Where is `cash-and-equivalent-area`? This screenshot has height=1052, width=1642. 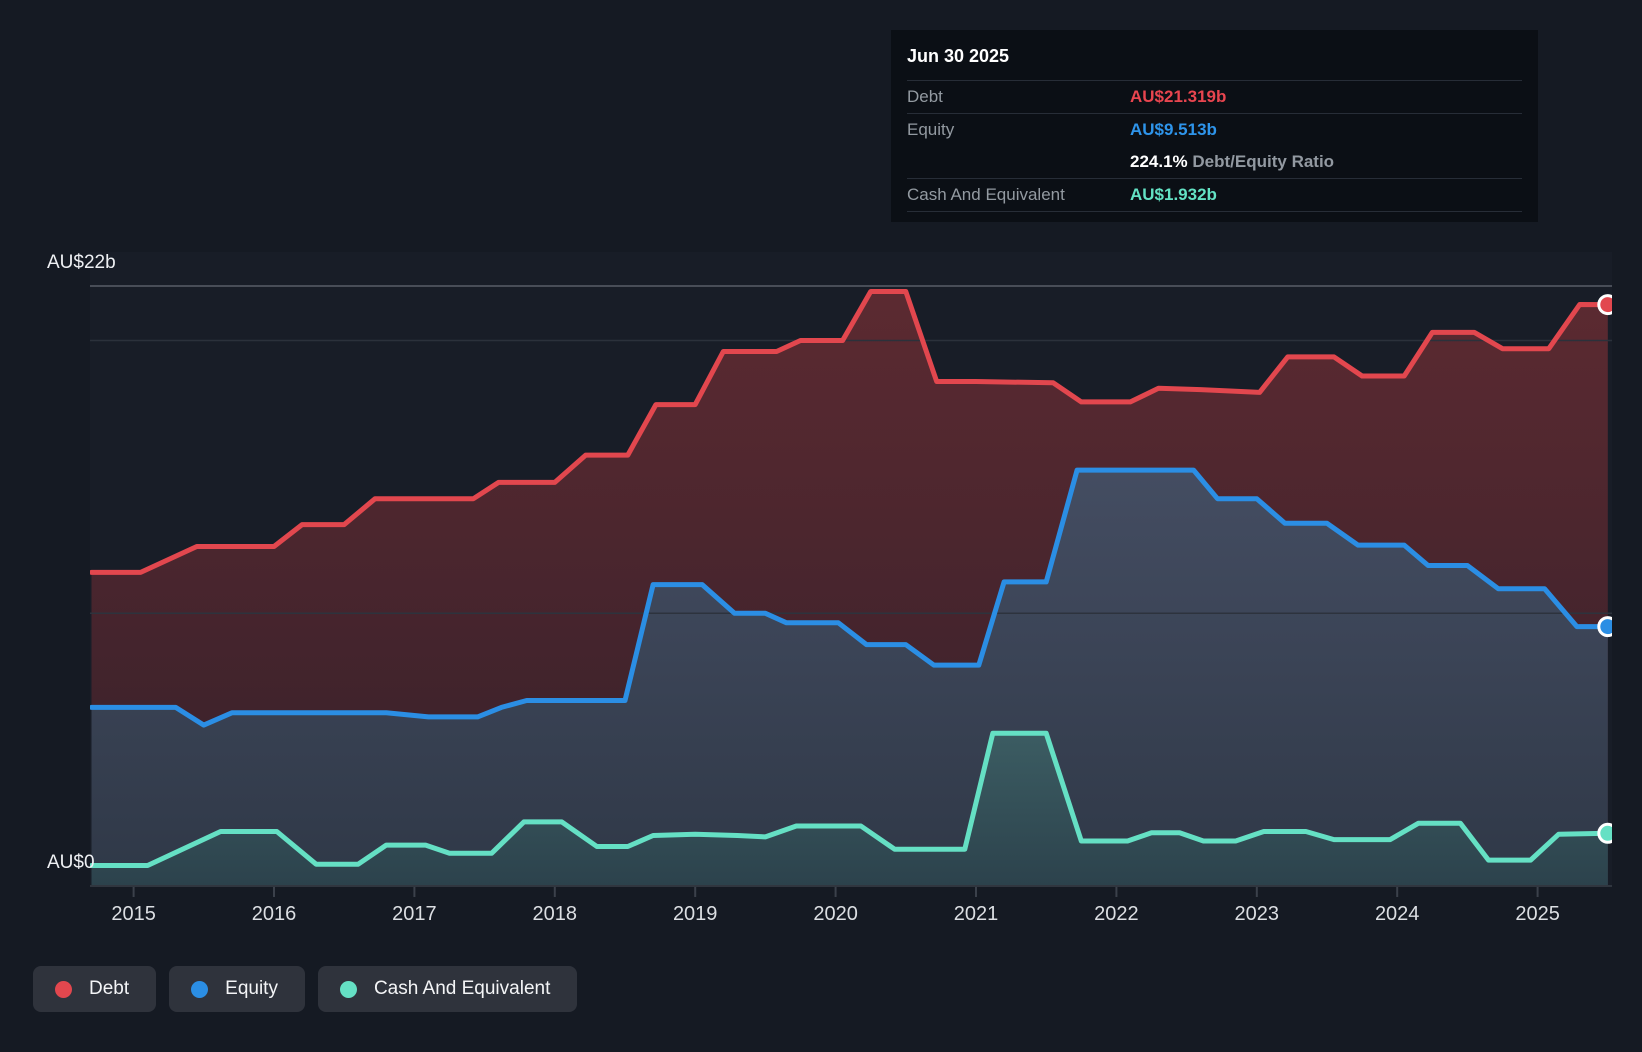 cash-and-equivalent-area is located at coordinates (849, 810).